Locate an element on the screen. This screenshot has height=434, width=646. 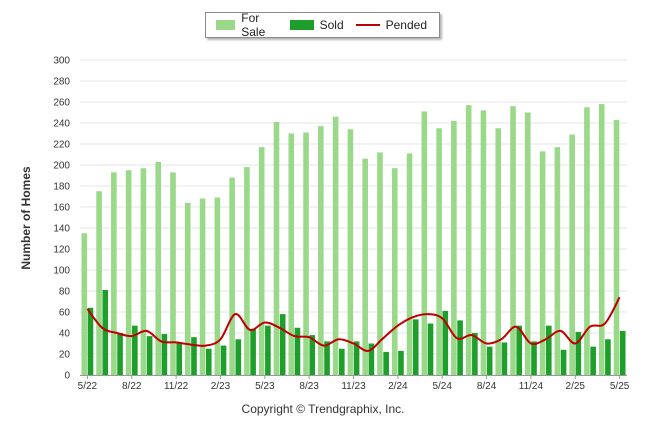
y-tick-label: 240 is located at coordinates (61, 124).